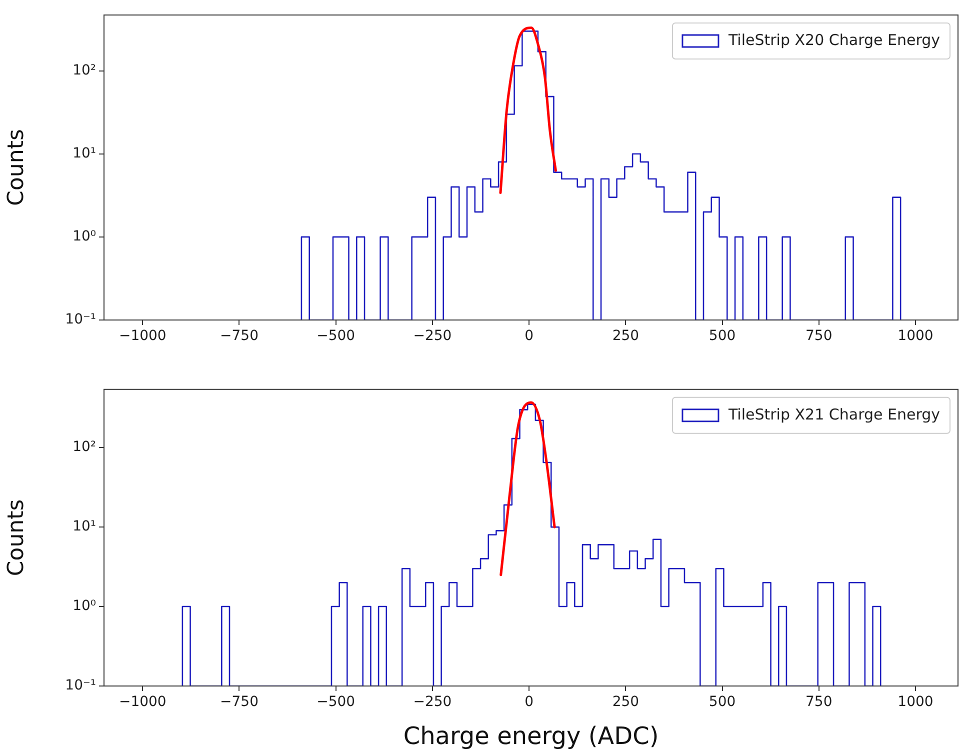  What do you see at coordinates (531, 736) in the screenshot?
I see `x-axis-title: Charge energy (ADC)` at bounding box center [531, 736].